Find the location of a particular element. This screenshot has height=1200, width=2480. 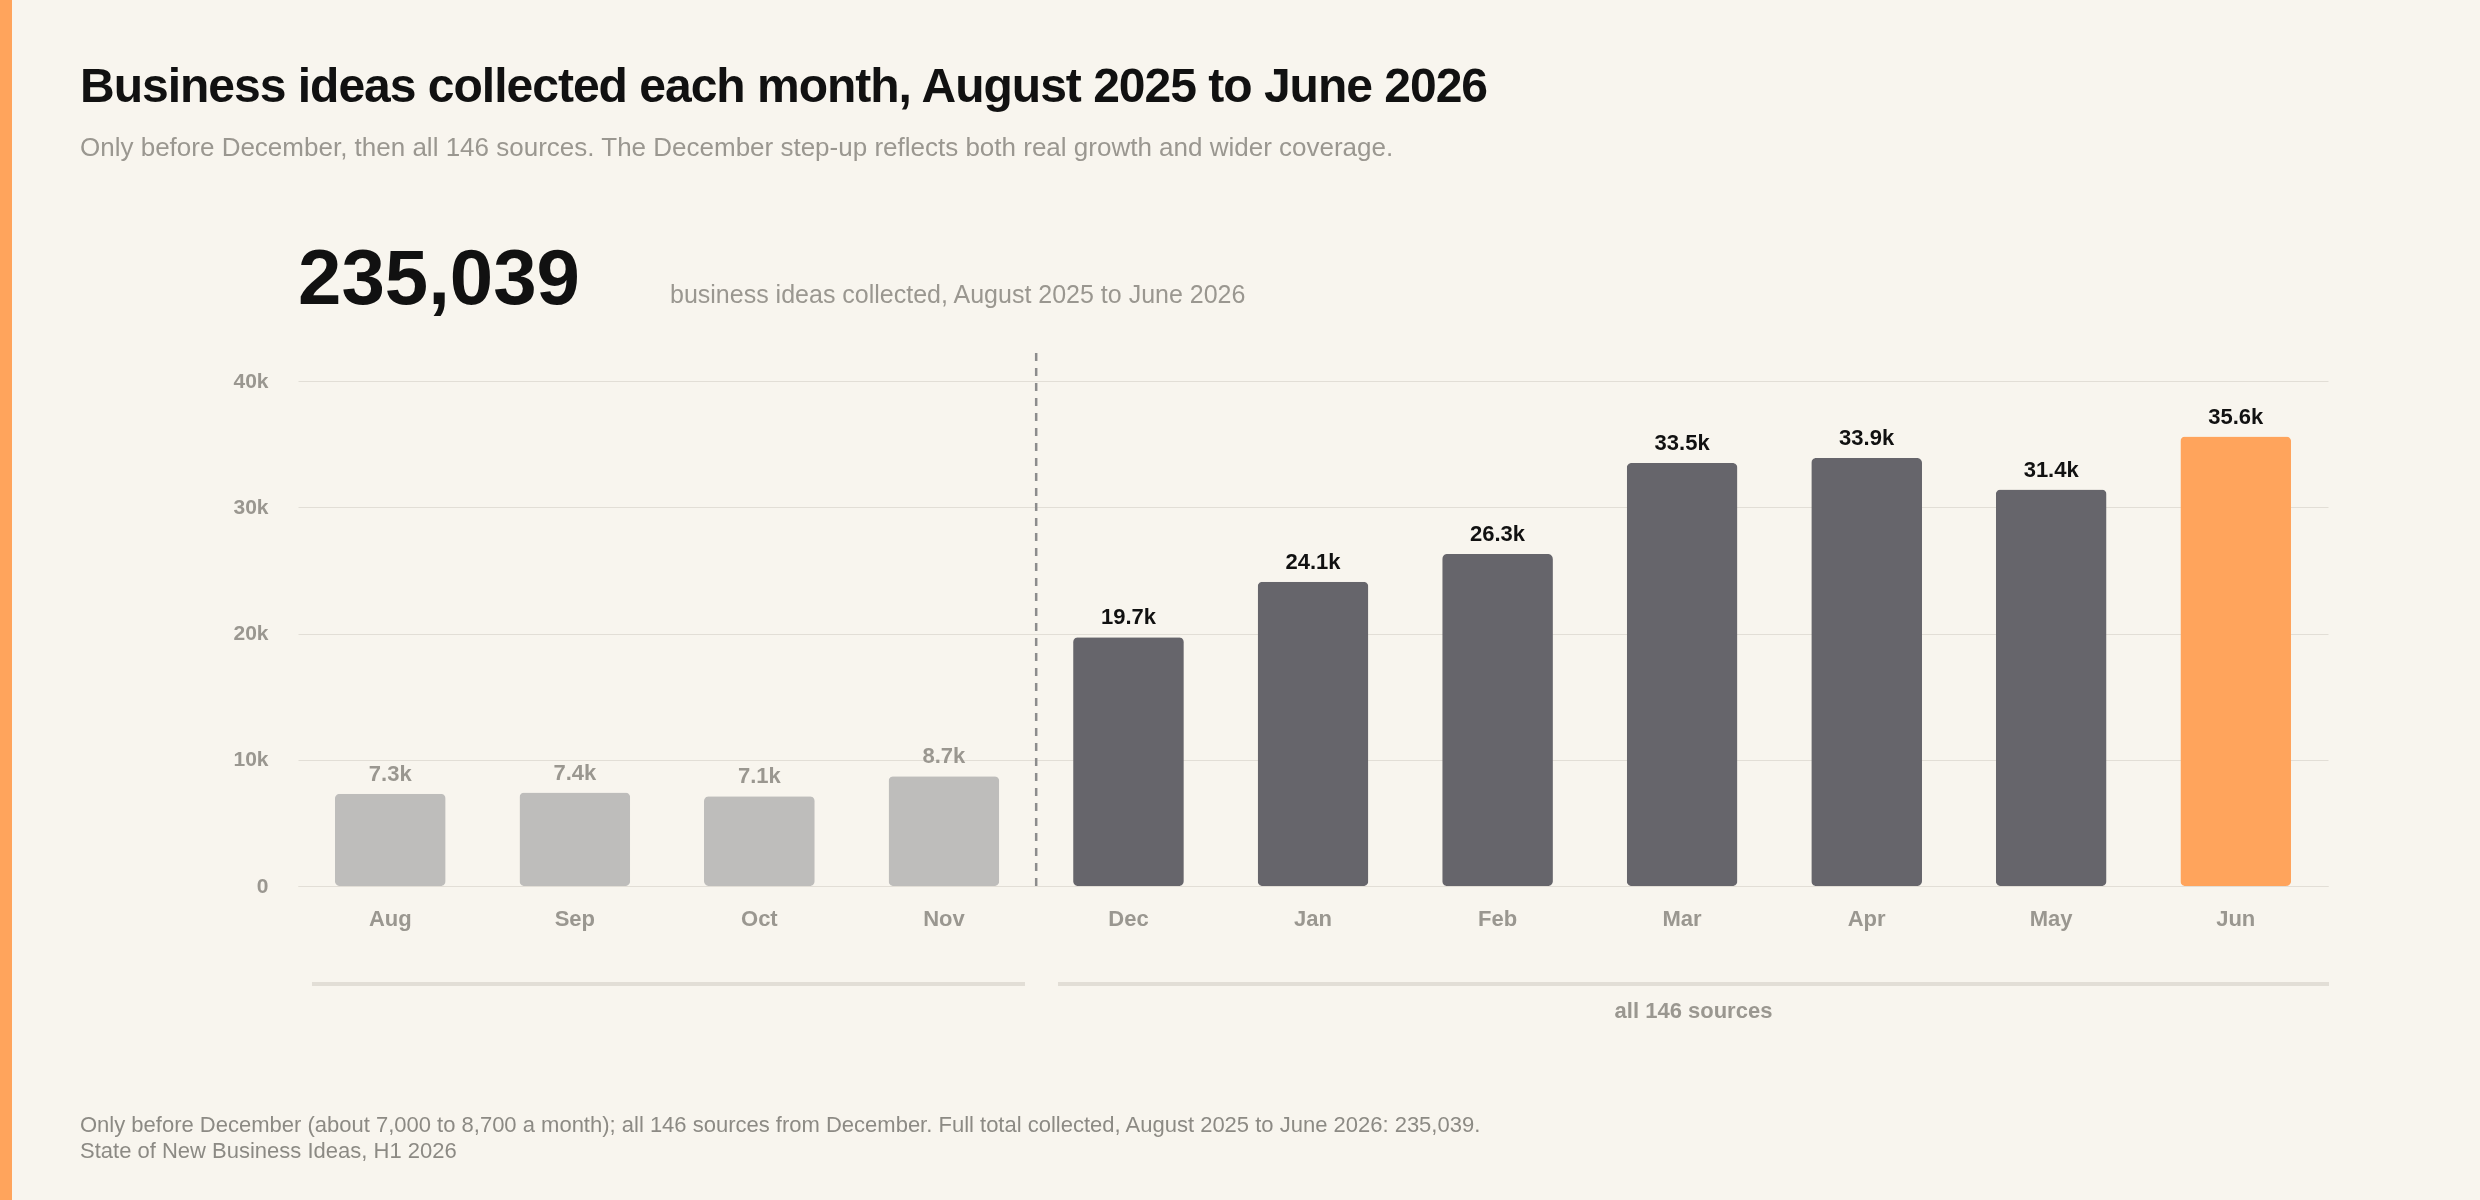

data-label: 7.3k is located at coordinates (390, 773).